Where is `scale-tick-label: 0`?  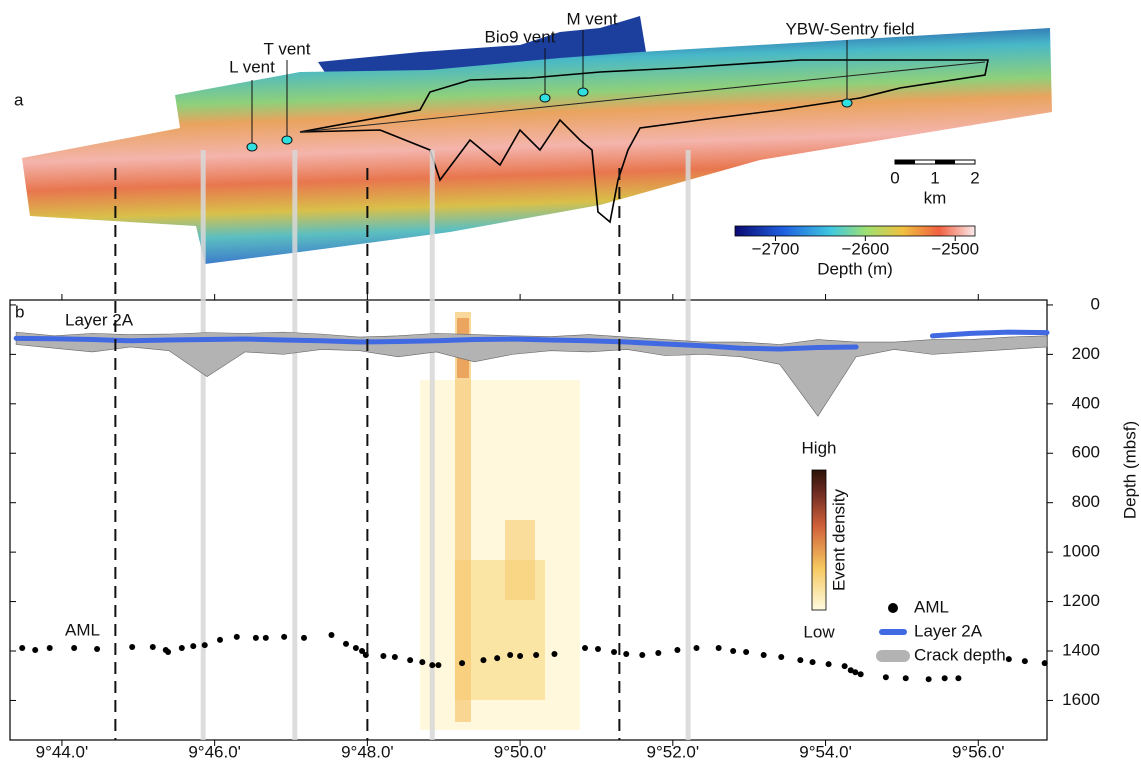 scale-tick-label: 0 is located at coordinates (894, 177).